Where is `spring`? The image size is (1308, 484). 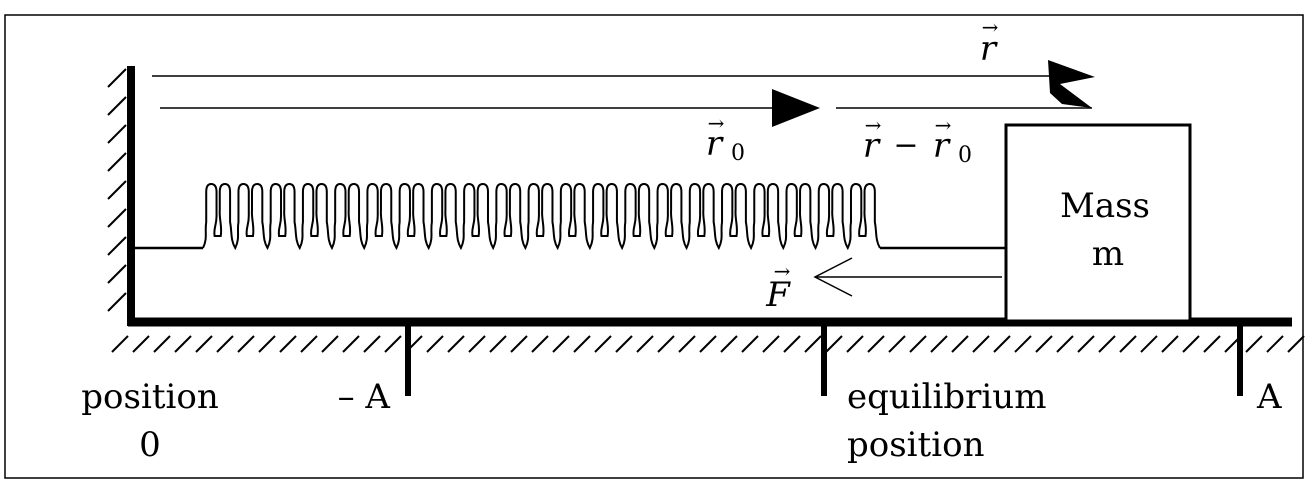
spring is located at coordinates (570, 216).